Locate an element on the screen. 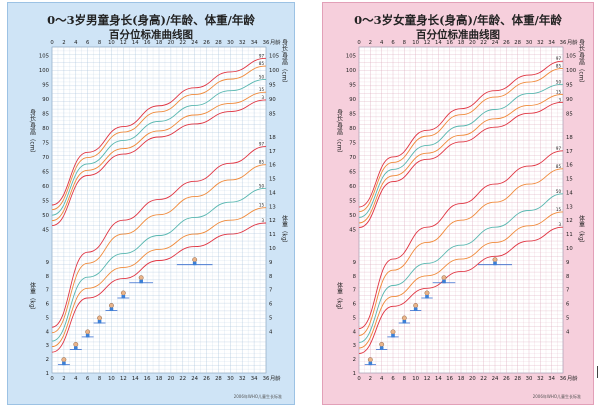 This screenshot has width=600, height=408. age-tick-label-bottom: 0 is located at coordinates (52, 379).